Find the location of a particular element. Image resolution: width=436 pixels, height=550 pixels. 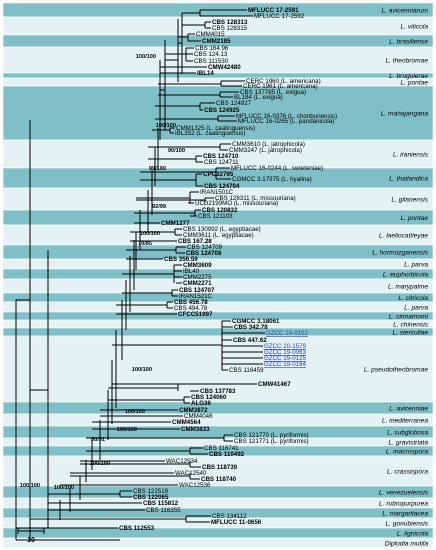

taxon-label: CBS 447.62 is located at coordinates (250, 340).